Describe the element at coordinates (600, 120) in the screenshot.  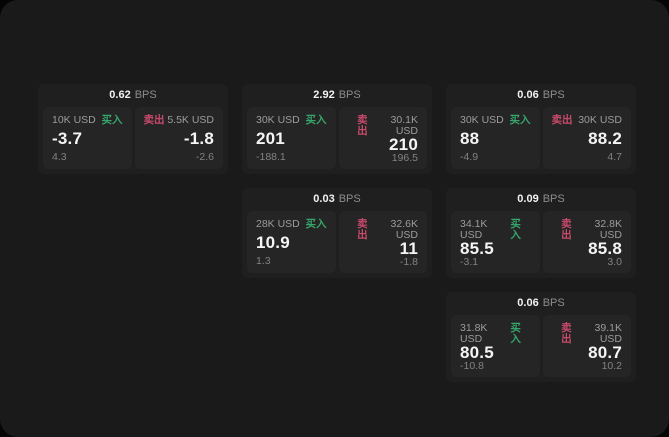
I see `sell-size-label: 30K USD` at that location.